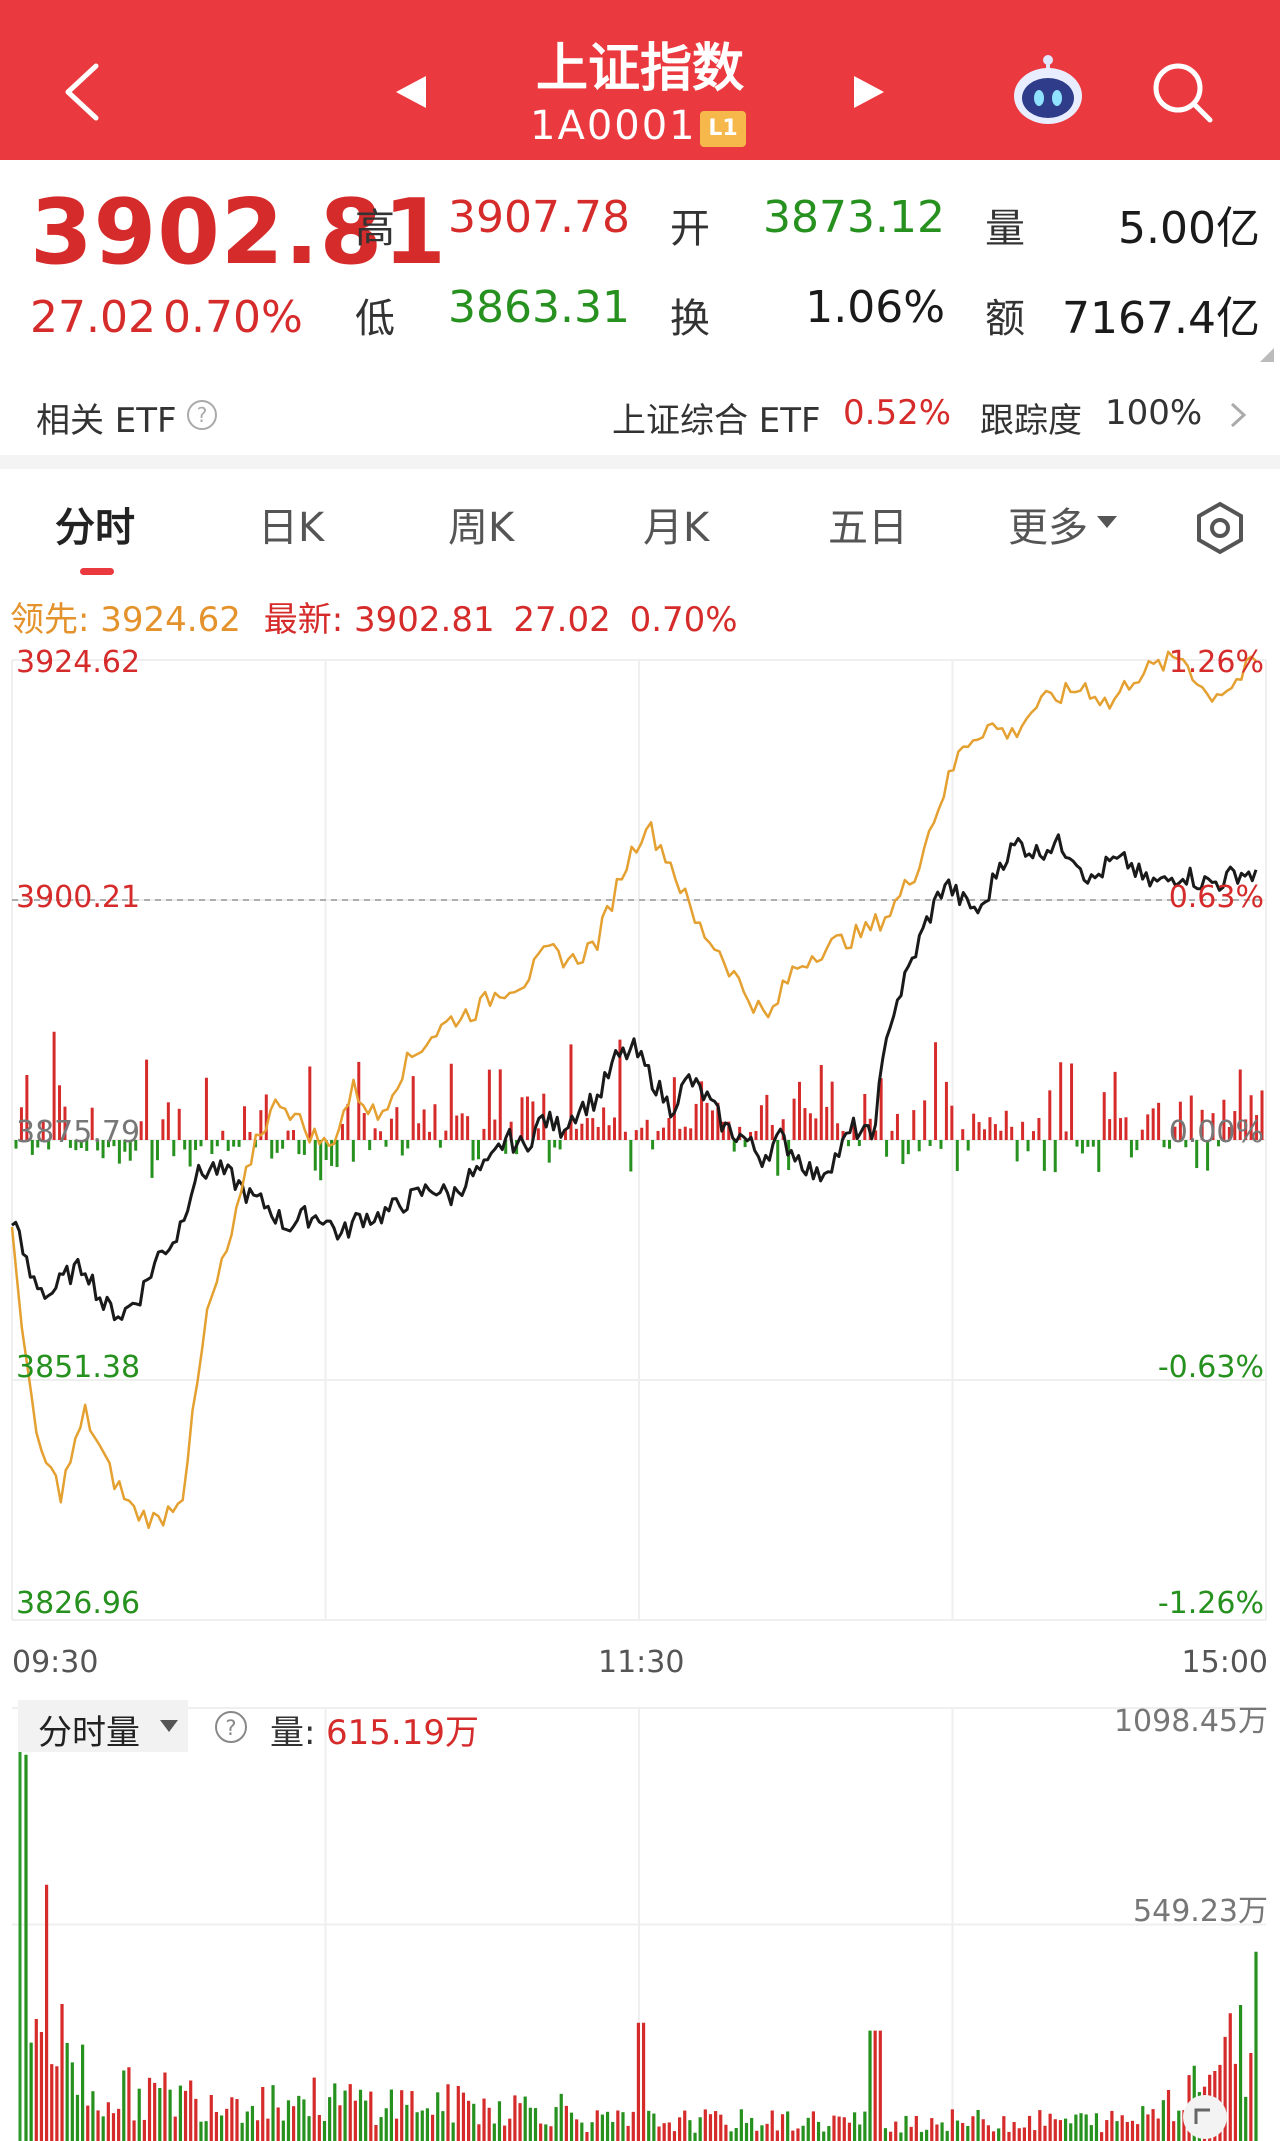 Image resolution: width=1280 pixels, height=2141 pixels. Describe the element at coordinates (1210, 1603) in the screenshot. I see `y-axis-label-right-4: -1.26%` at that location.